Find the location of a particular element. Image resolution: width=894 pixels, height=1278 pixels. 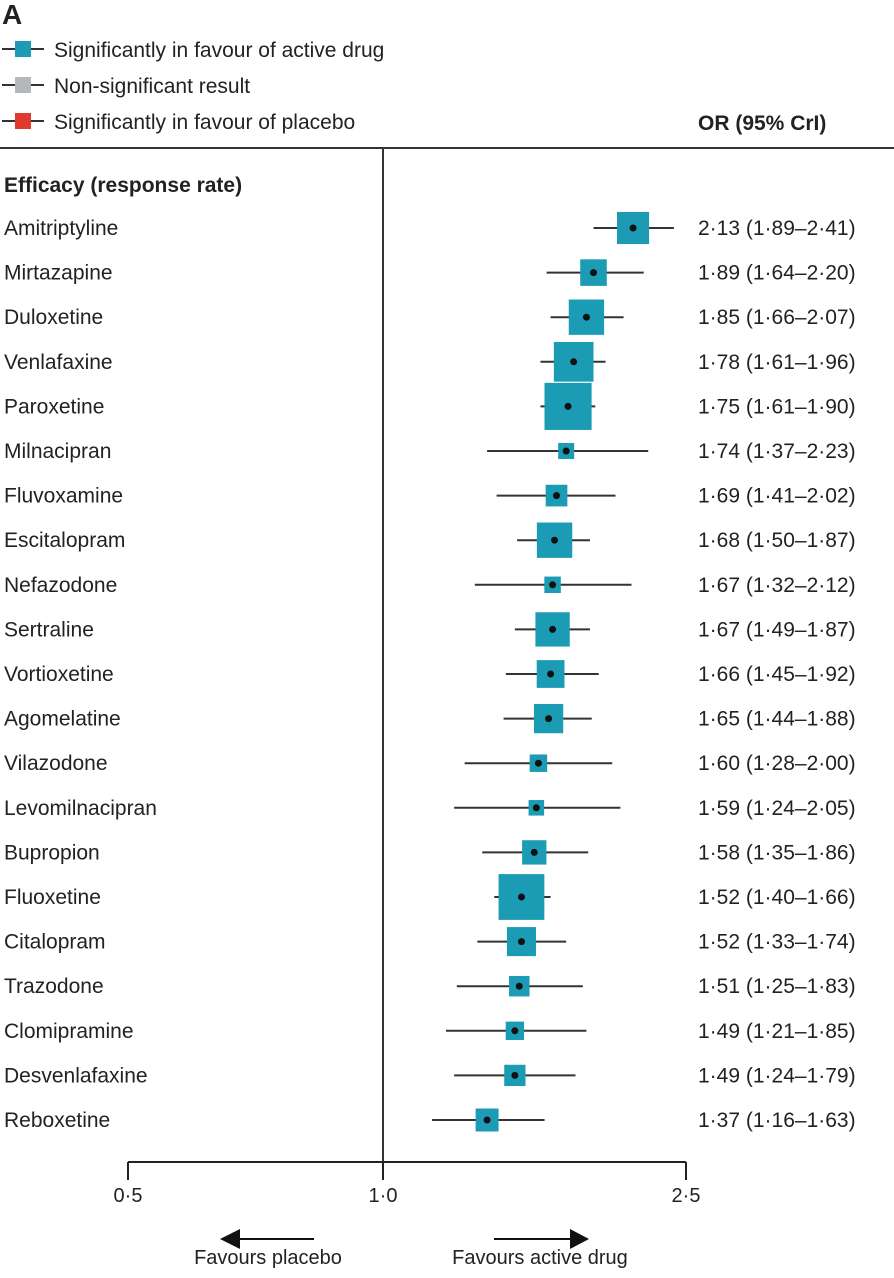

panel-label: A is located at coordinates (12, 15).